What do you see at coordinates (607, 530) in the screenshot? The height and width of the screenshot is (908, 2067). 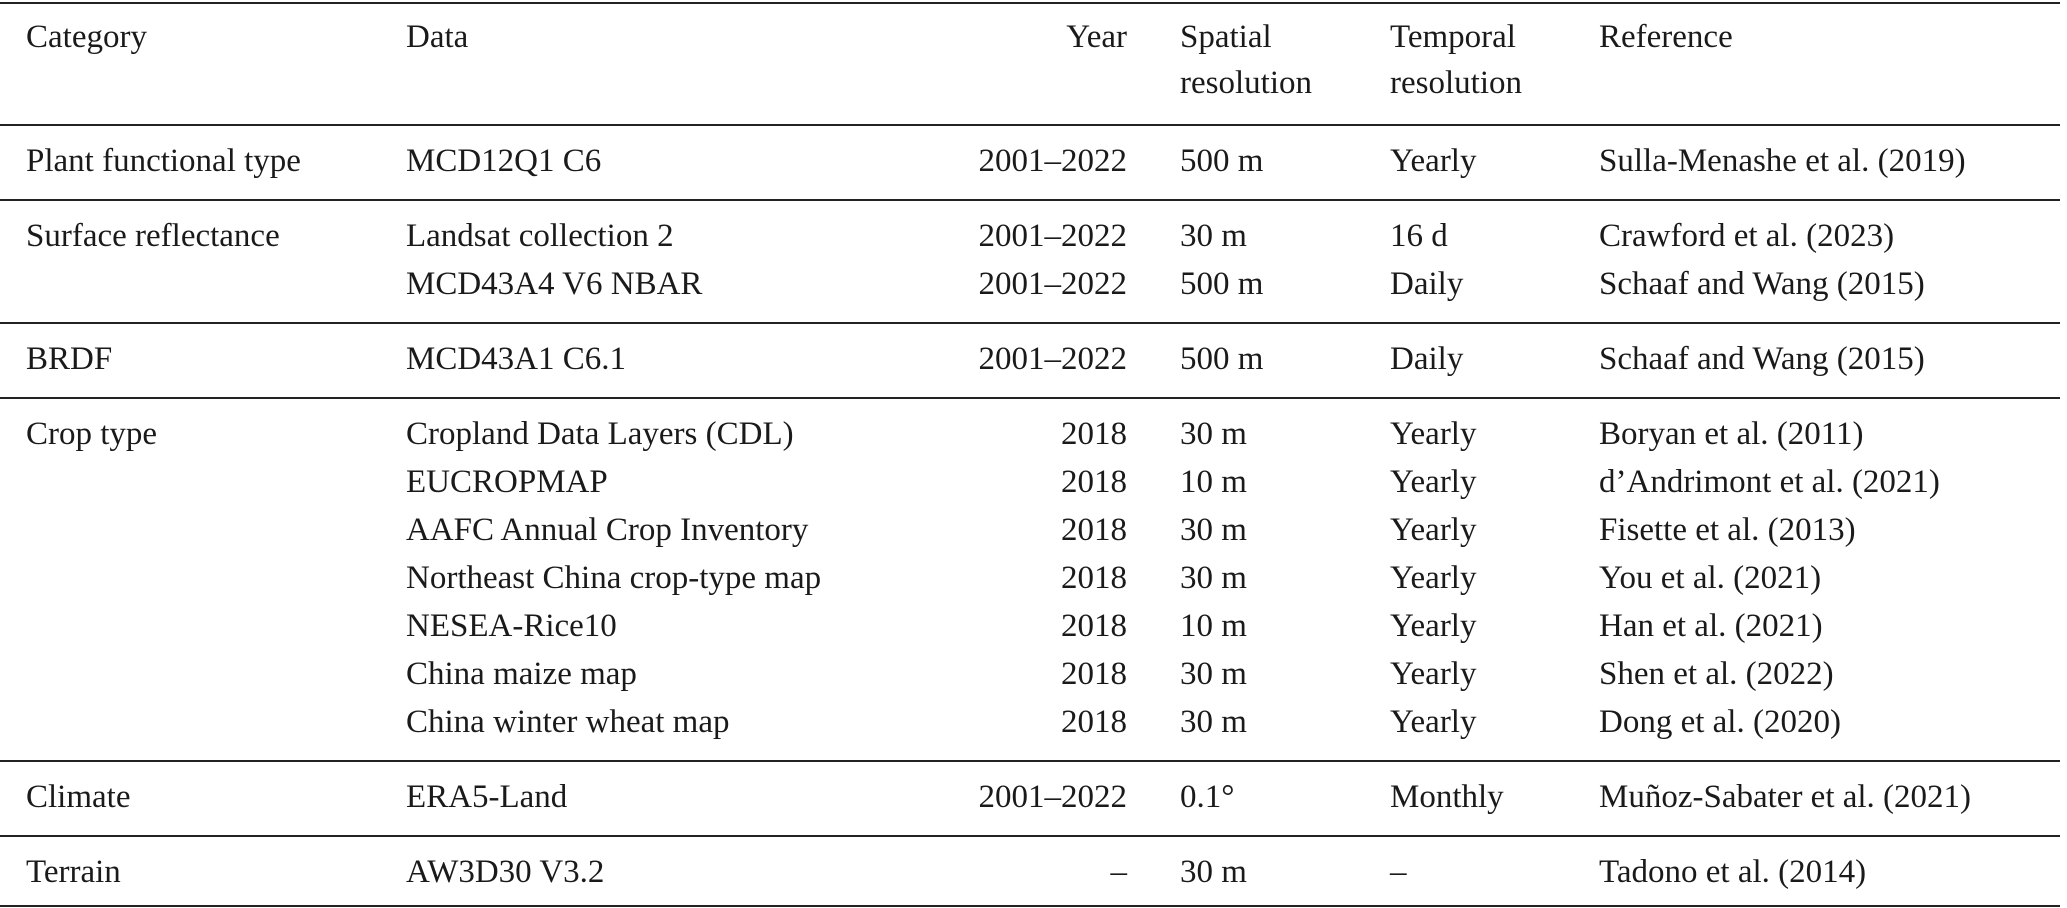 I see `data: AAFC Annual Crop Inventory` at bounding box center [607, 530].